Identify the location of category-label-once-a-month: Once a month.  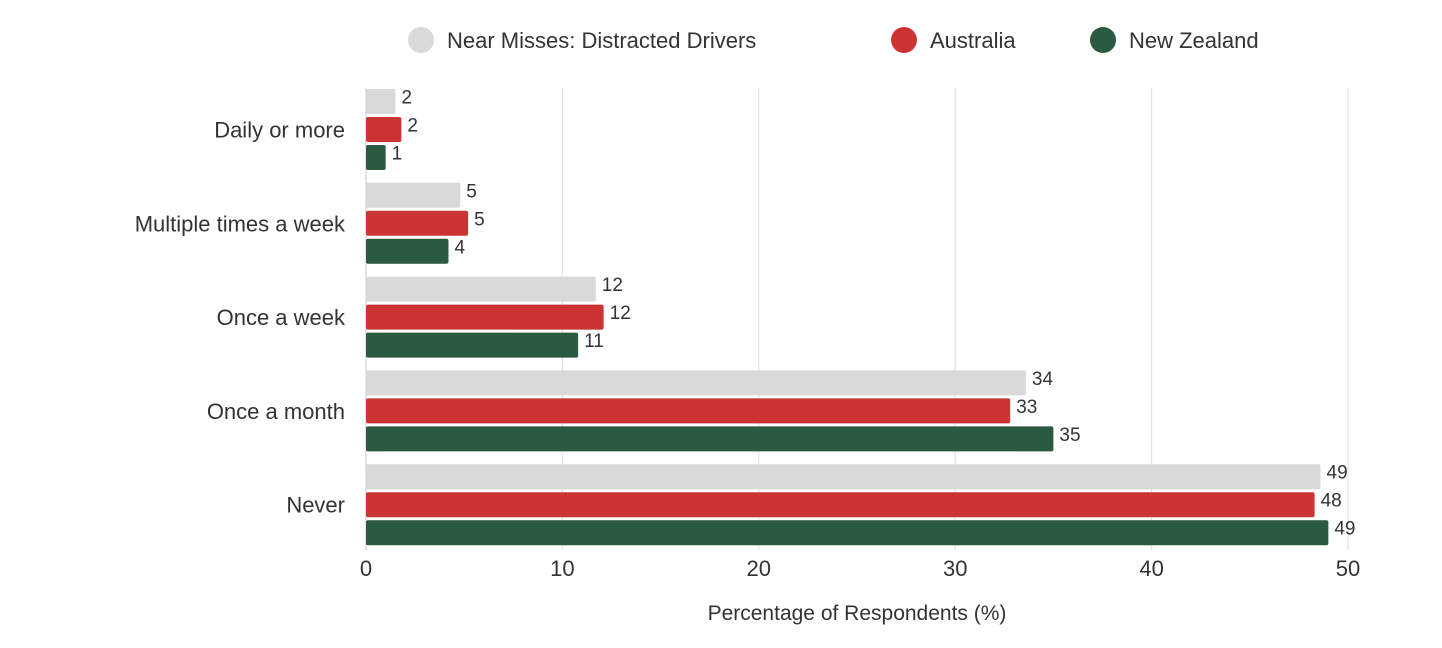
(276, 411).